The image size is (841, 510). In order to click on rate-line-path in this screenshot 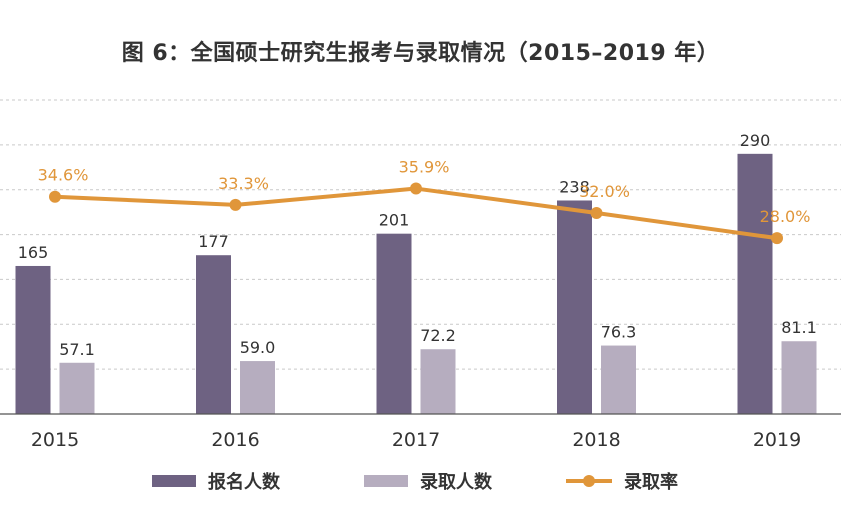, I will do `click(416, 213)`.